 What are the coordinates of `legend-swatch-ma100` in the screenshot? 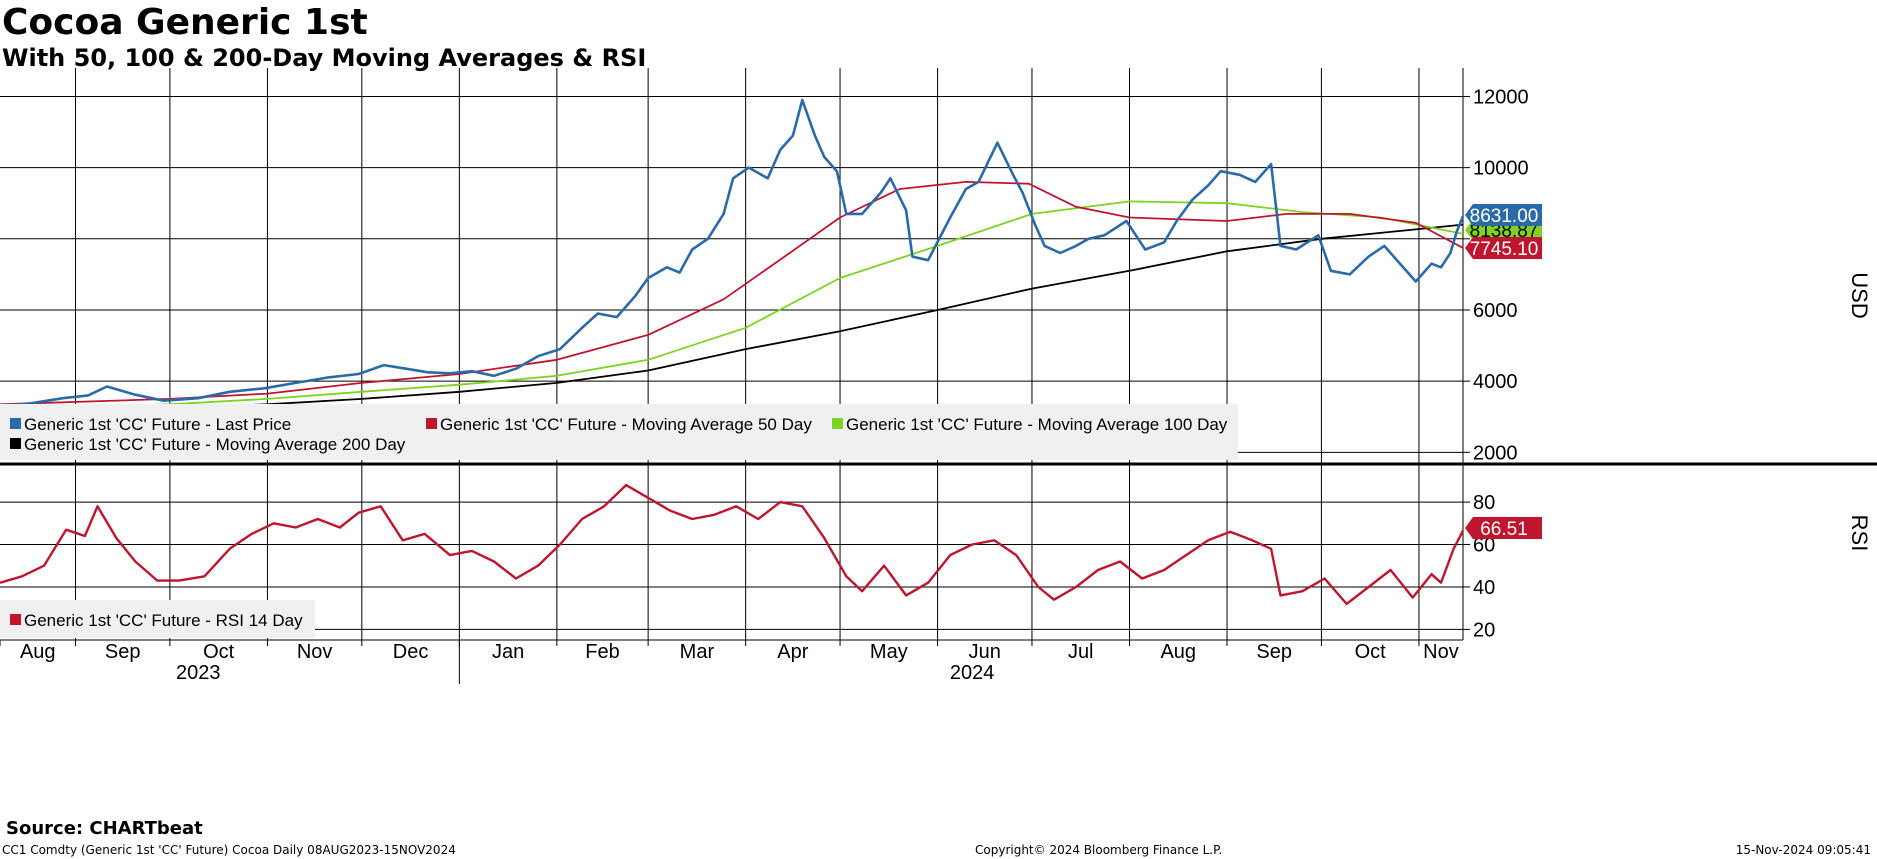 It's located at (837, 423).